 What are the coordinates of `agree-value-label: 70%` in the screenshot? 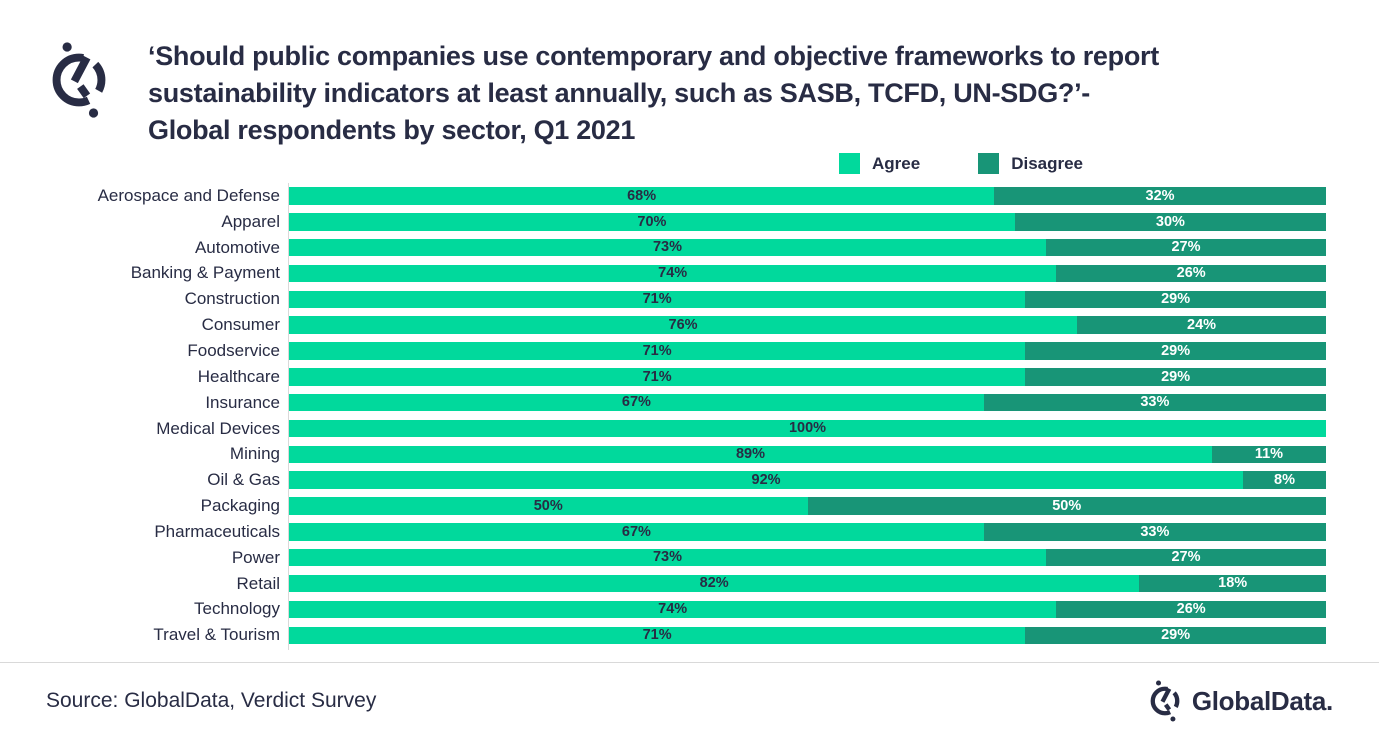 It's located at (652, 221).